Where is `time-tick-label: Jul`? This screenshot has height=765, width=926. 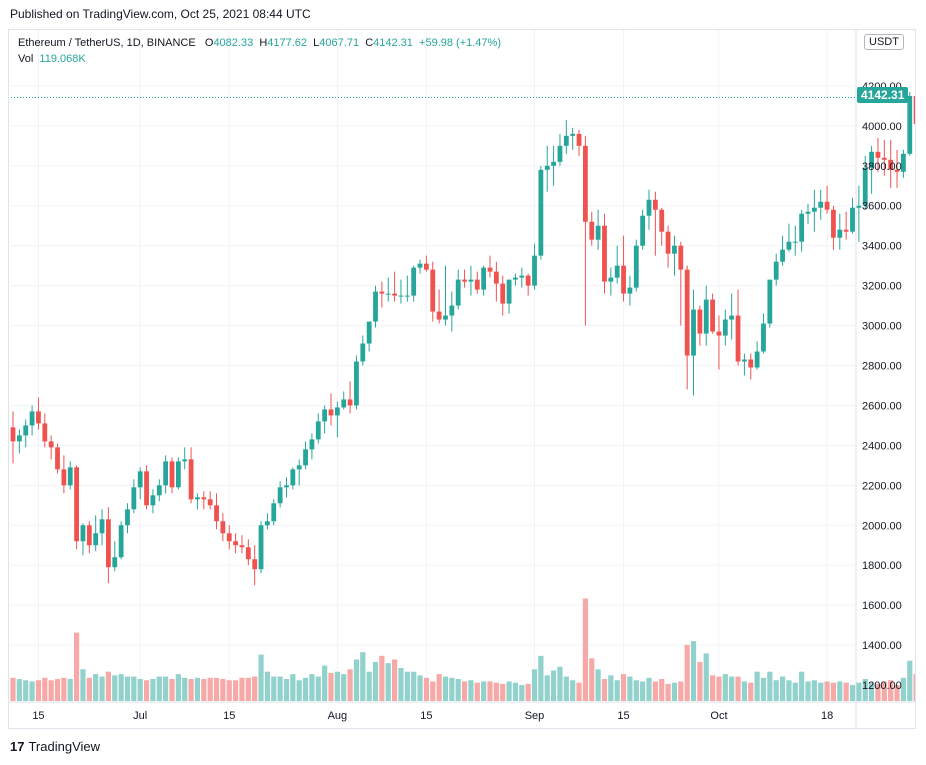 time-tick-label: Jul is located at coordinates (140, 716).